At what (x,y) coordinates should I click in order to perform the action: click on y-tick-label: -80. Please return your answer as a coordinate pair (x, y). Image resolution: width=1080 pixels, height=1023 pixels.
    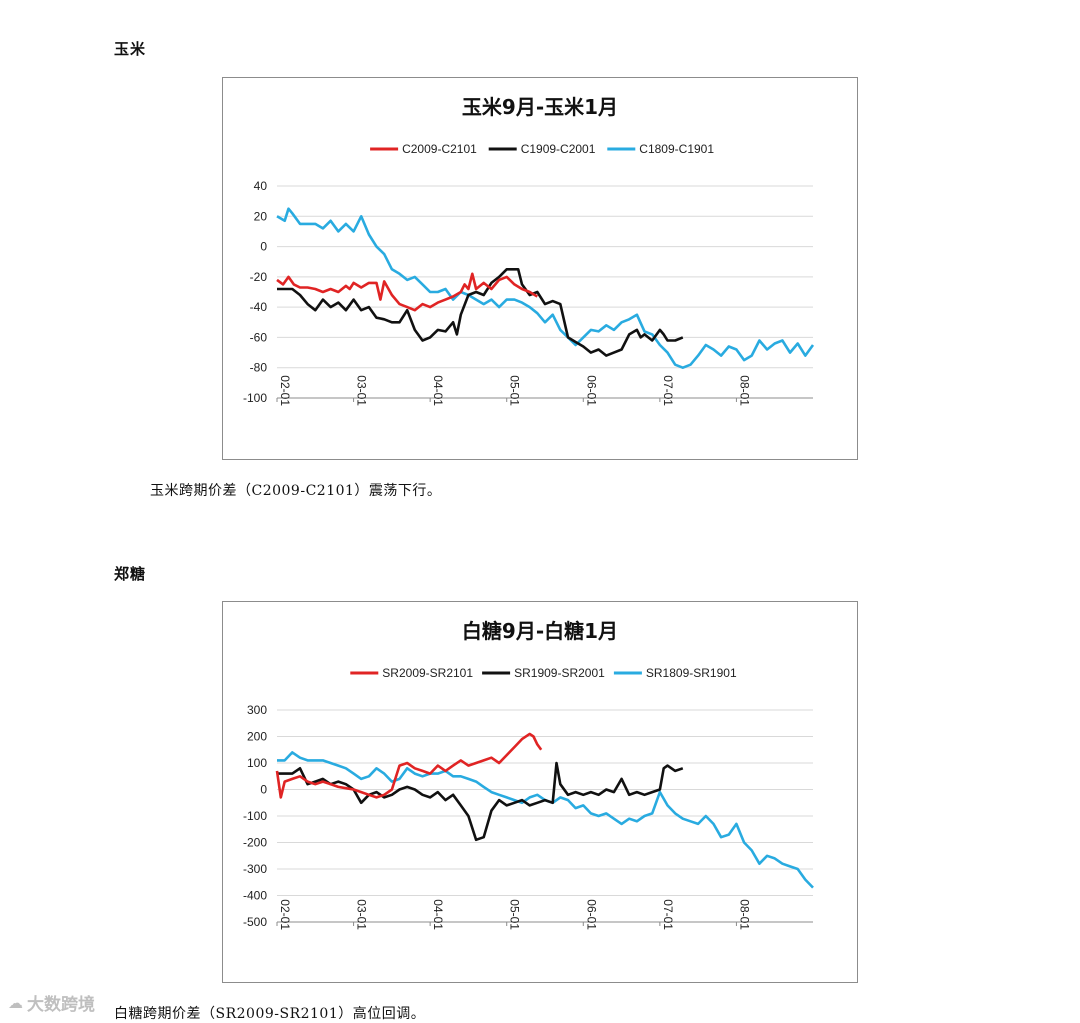
    Looking at the image, I should click on (259, 368).